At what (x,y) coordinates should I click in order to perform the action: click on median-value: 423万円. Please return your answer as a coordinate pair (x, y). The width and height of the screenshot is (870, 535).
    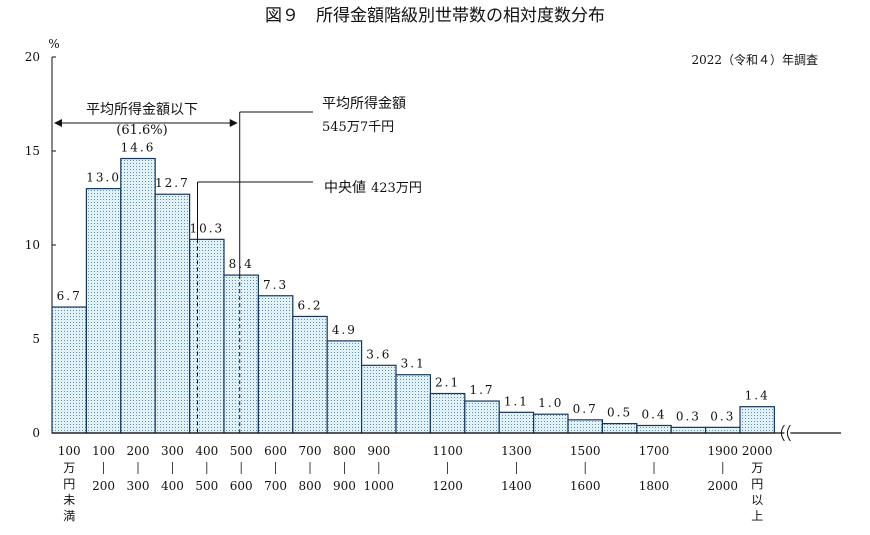
    Looking at the image, I should click on (396, 188).